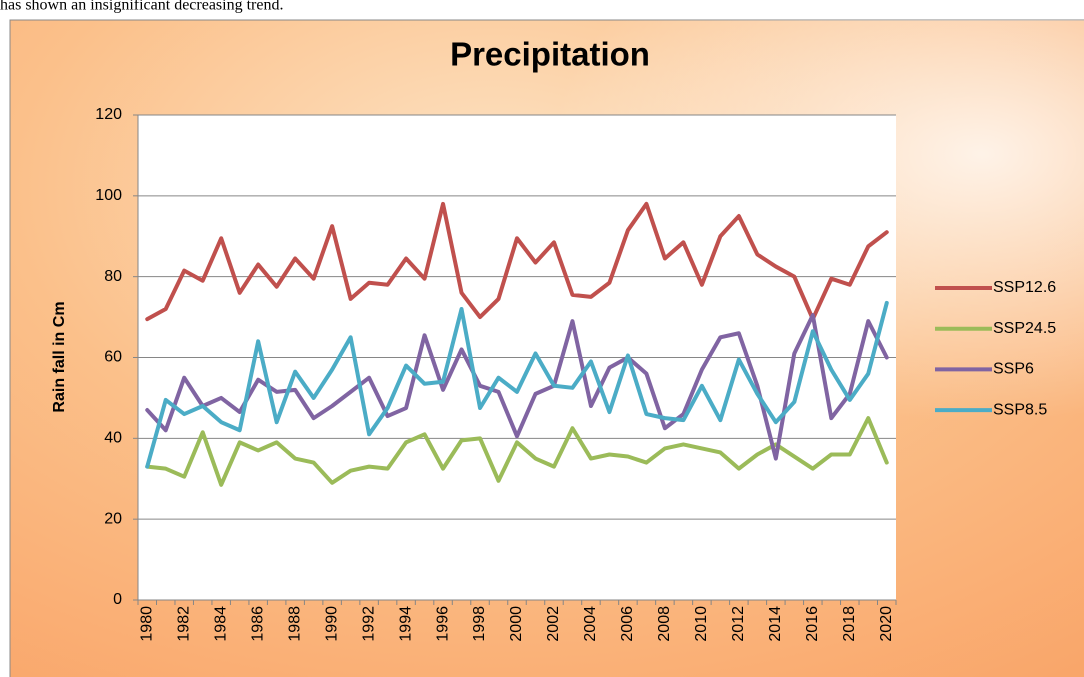  Describe the element at coordinates (146, 624) in the screenshot. I see `x-tick-label: 1980` at that location.